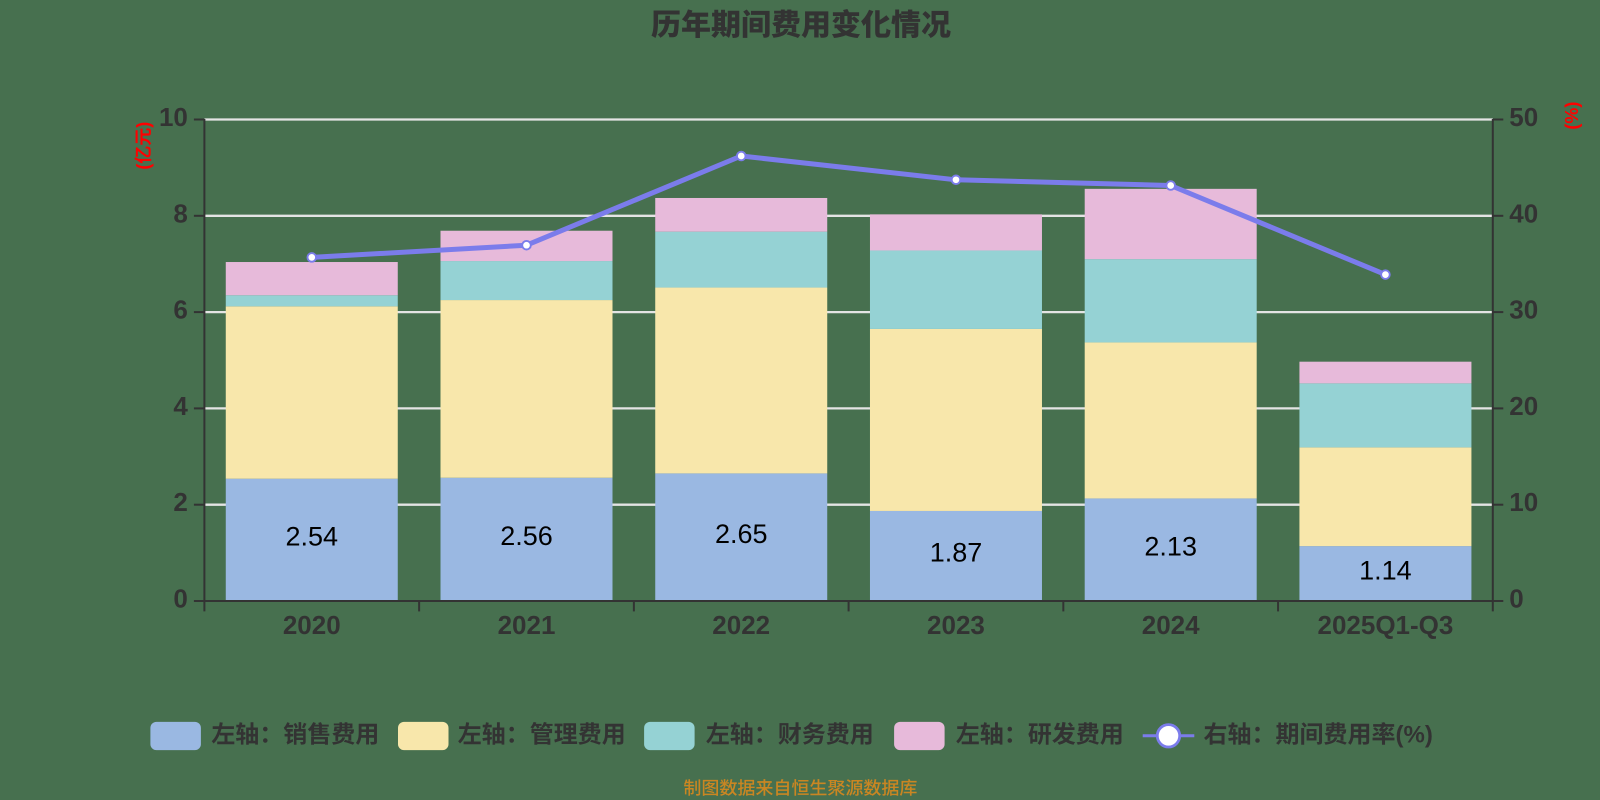 This screenshot has width=1600, height=800. Describe the element at coordinates (180, 502) in the screenshot. I see `svg-text: 2` at that location.